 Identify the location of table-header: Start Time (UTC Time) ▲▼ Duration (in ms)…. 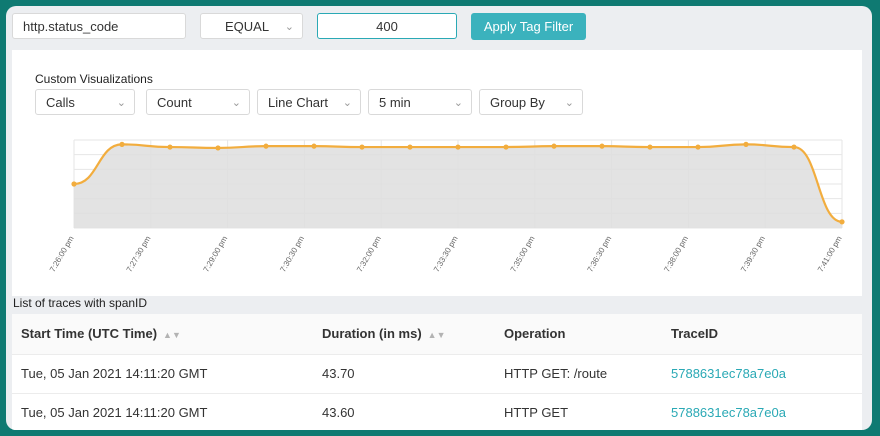
(437, 334).